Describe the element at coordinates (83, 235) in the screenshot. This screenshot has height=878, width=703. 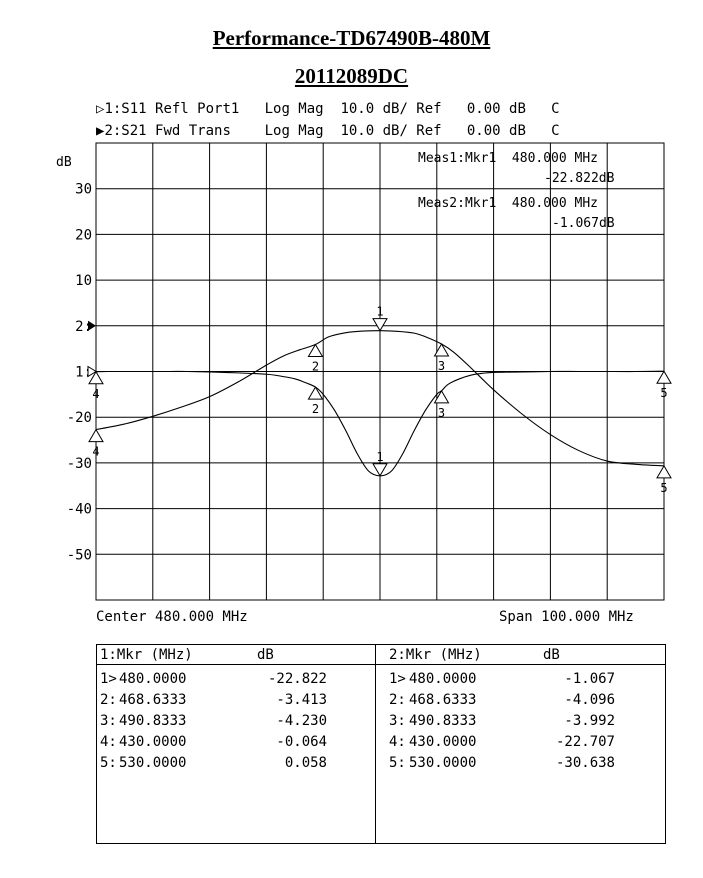
I see `y-tick-label: 20` at that location.